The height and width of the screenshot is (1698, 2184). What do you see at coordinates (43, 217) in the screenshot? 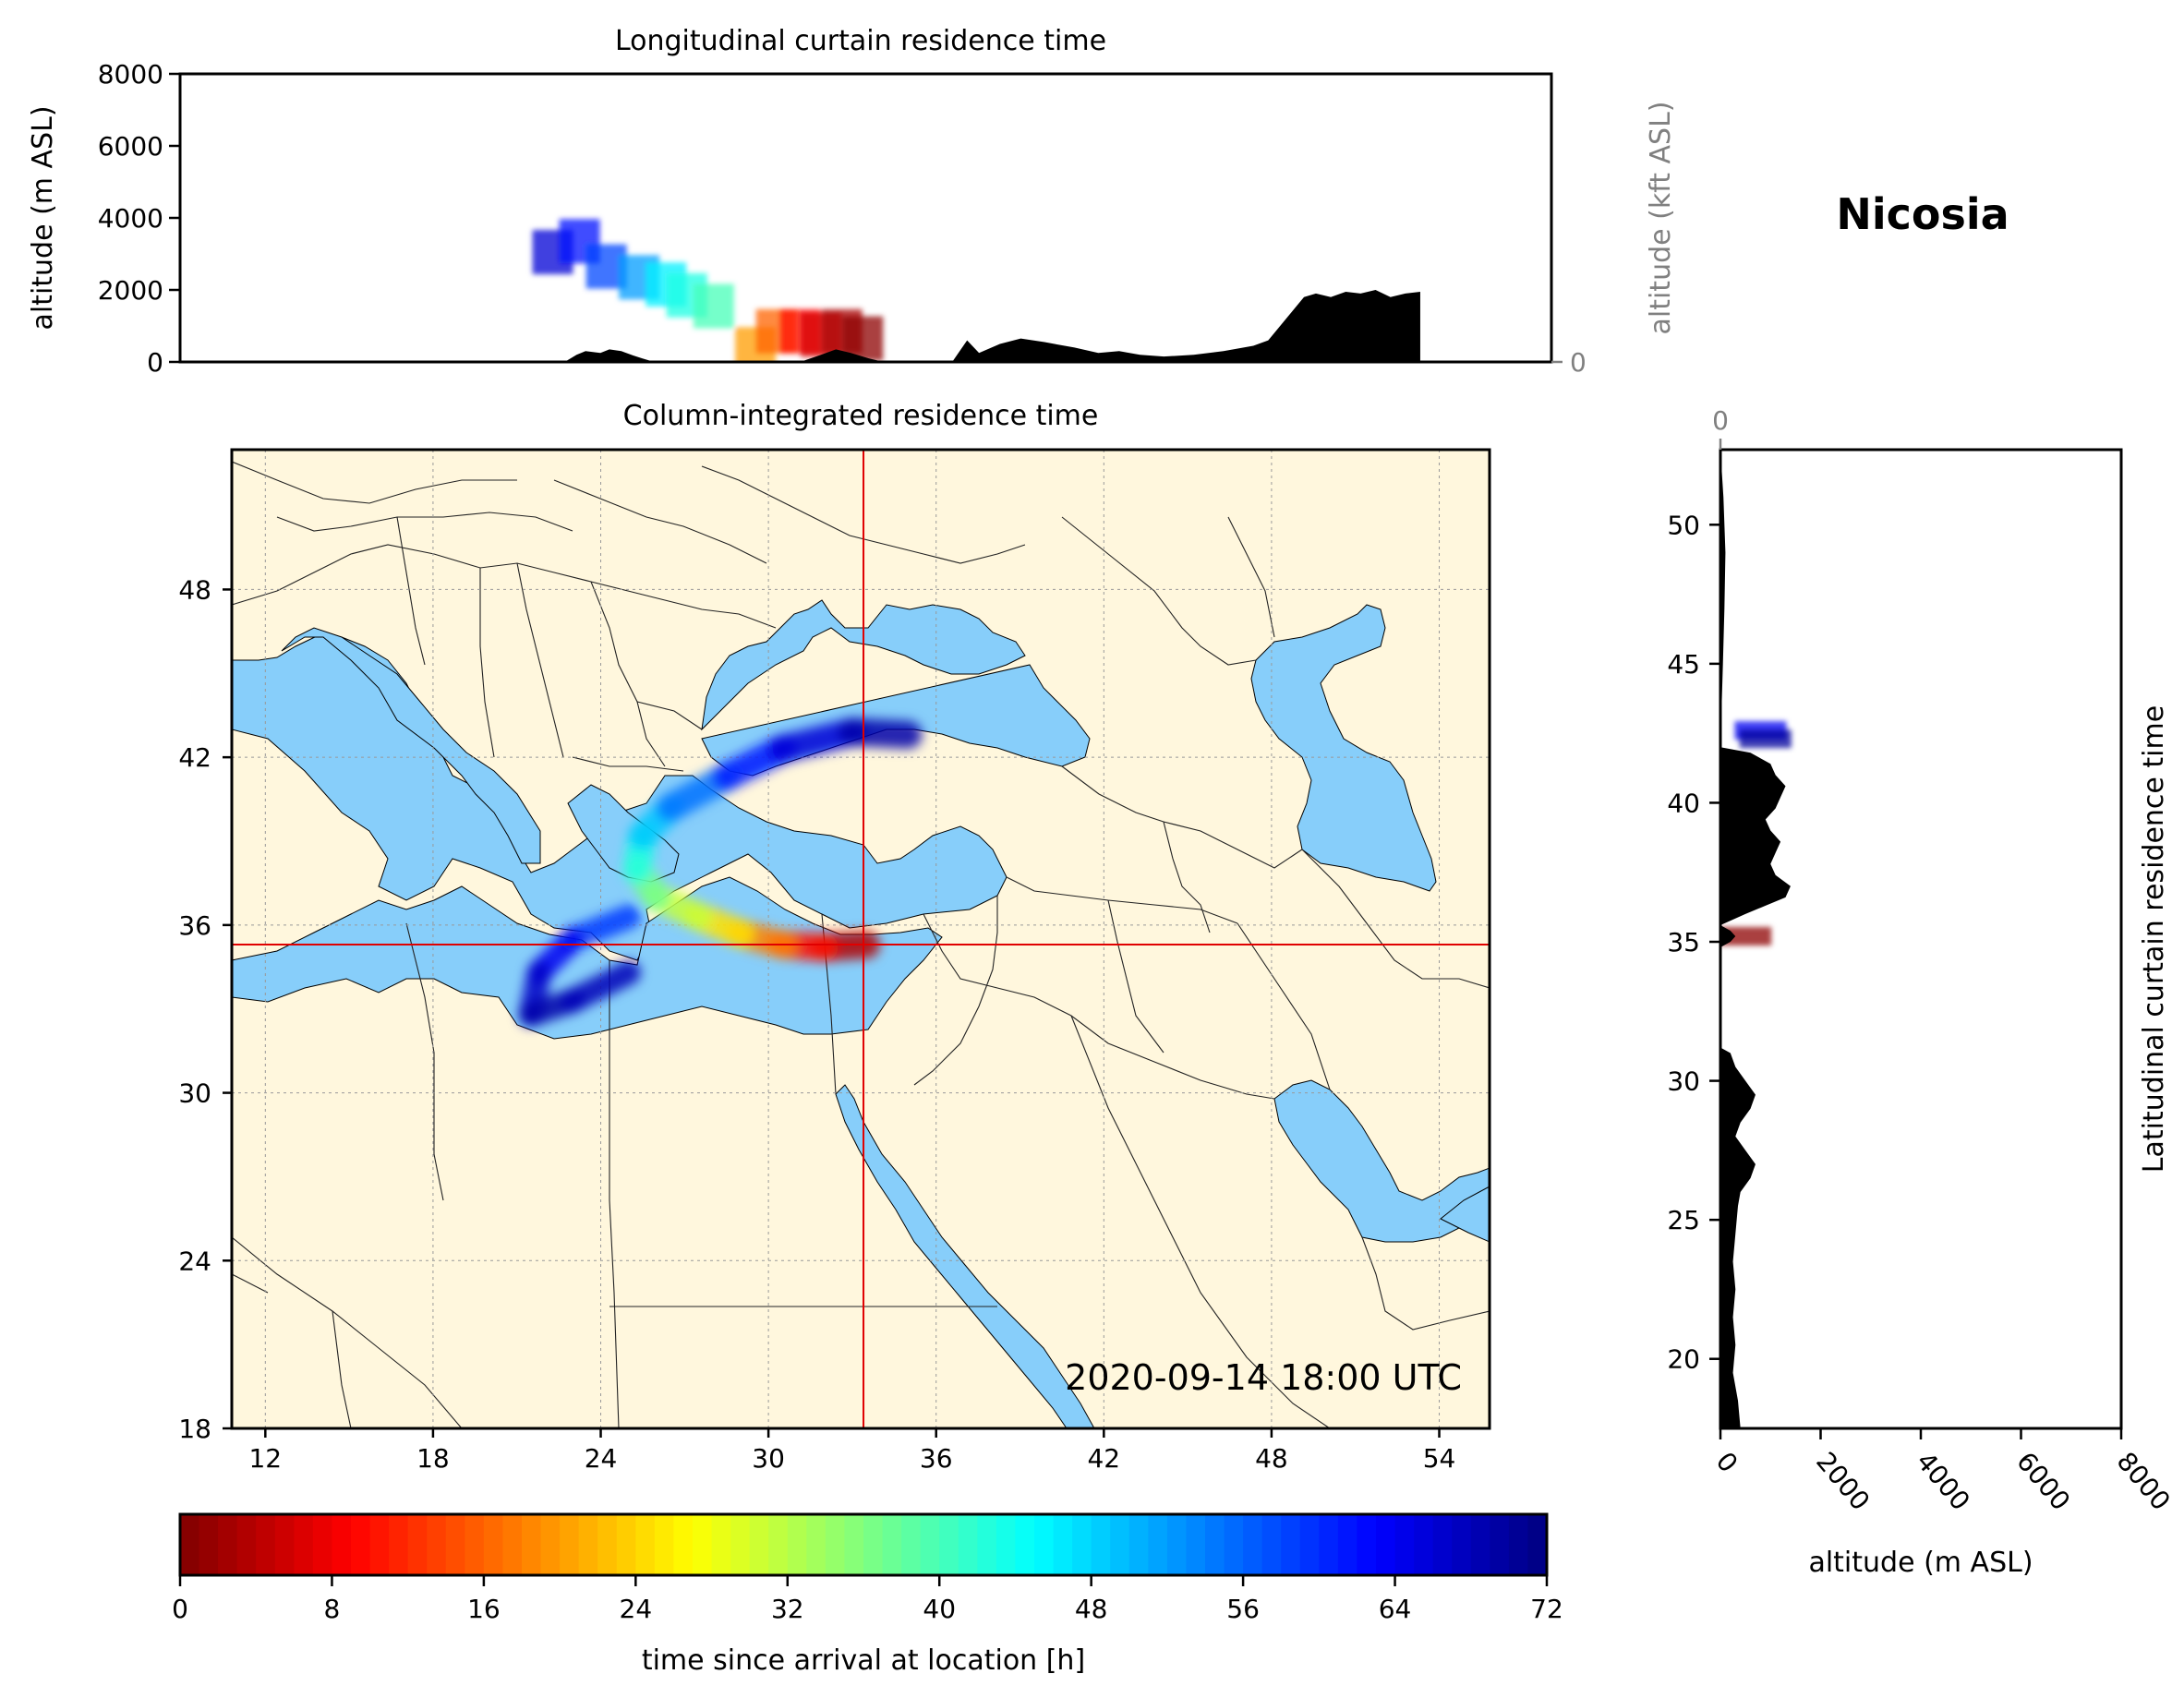
I see `longitudinal-ylabel: altitude (m ASL)` at bounding box center [43, 217].